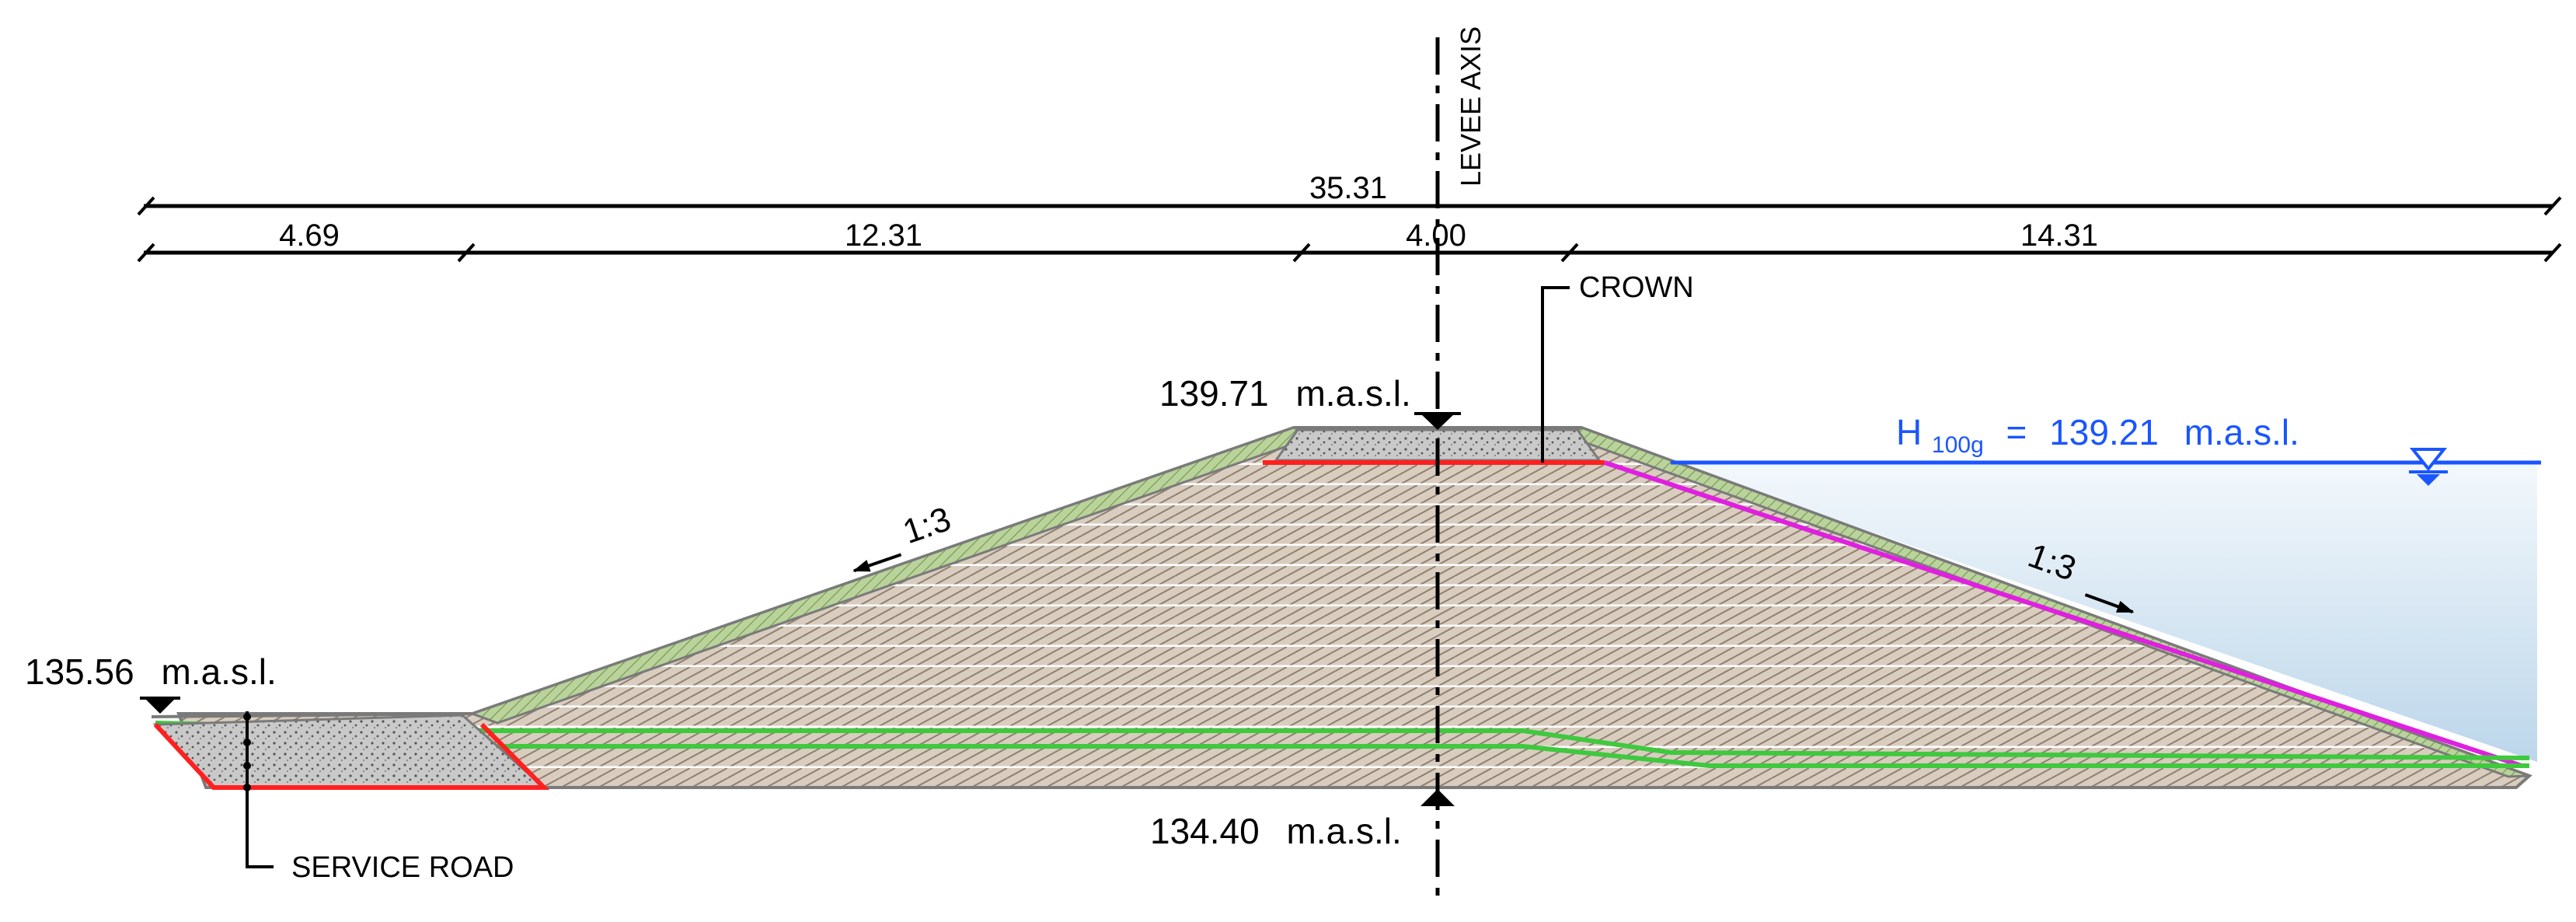 The width and height of the screenshot is (2576, 922). Describe the element at coordinates (1349, 253) in the screenshot. I see `dimension-line-segments` at that location.